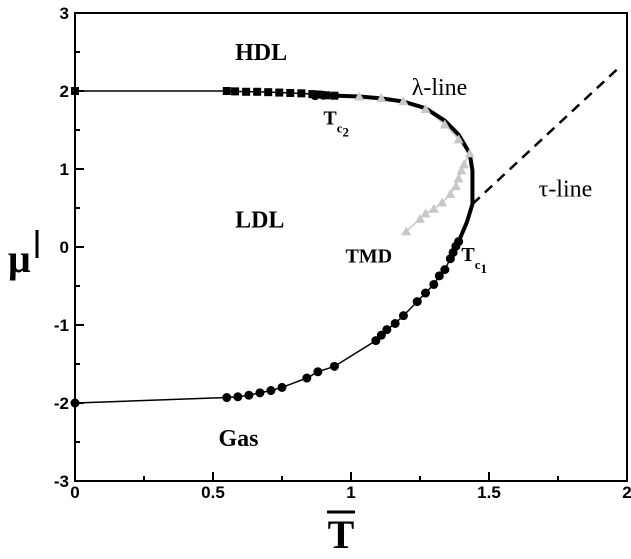  Describe the element at coordinates (440, 88) in the screenshot. I see `annotation-label: λ-line` at that location.